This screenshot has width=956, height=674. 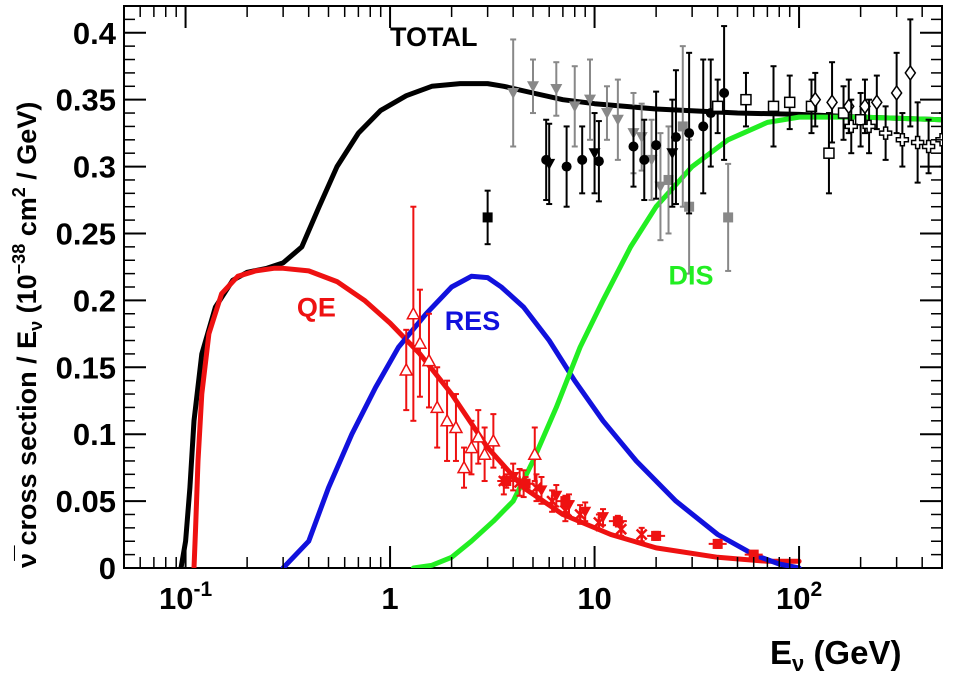 I want to click on x-axis-title: Eν (GeV), so click(x=835, y=654).